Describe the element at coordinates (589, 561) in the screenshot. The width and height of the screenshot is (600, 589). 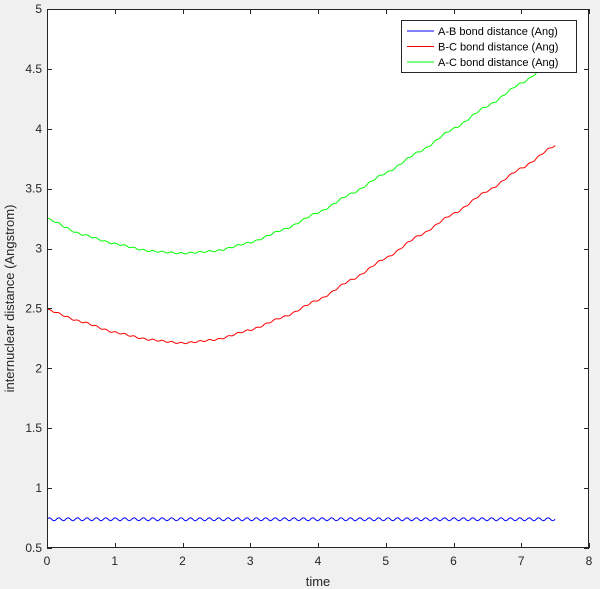
I see `x-tick-label: 8` at that location.